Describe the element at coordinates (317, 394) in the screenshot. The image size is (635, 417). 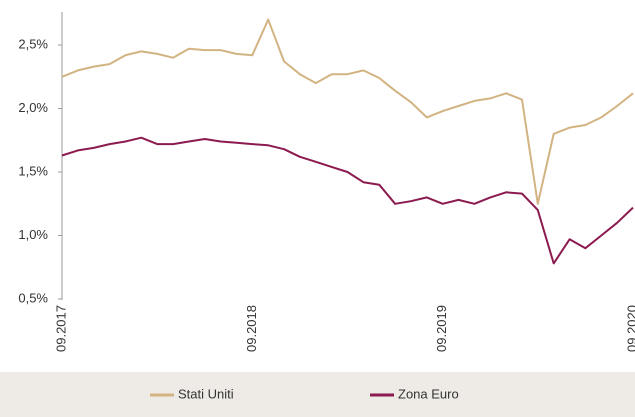
I see `legend-background` at that location.